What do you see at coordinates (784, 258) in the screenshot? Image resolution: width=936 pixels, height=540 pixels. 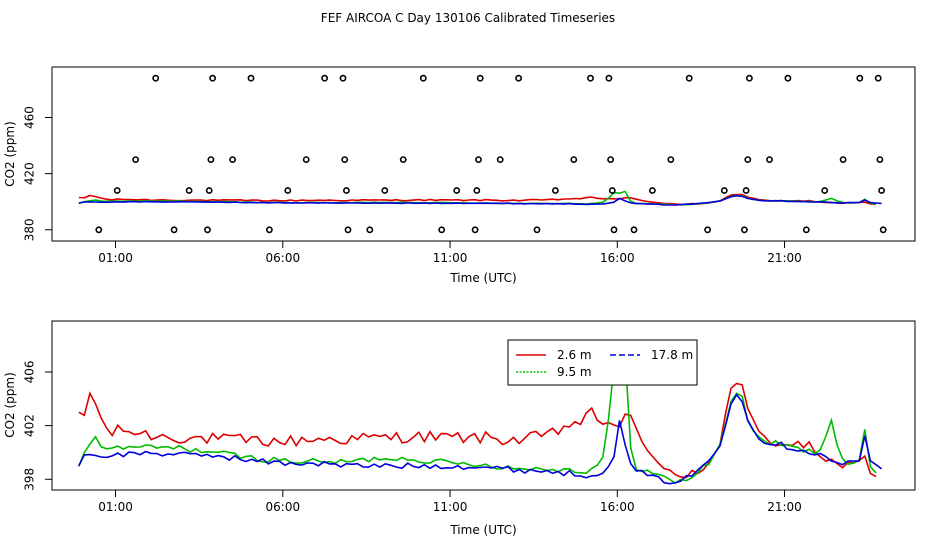 I see `top-x-tick-label: 21:00` at bounding box center [784, 258].